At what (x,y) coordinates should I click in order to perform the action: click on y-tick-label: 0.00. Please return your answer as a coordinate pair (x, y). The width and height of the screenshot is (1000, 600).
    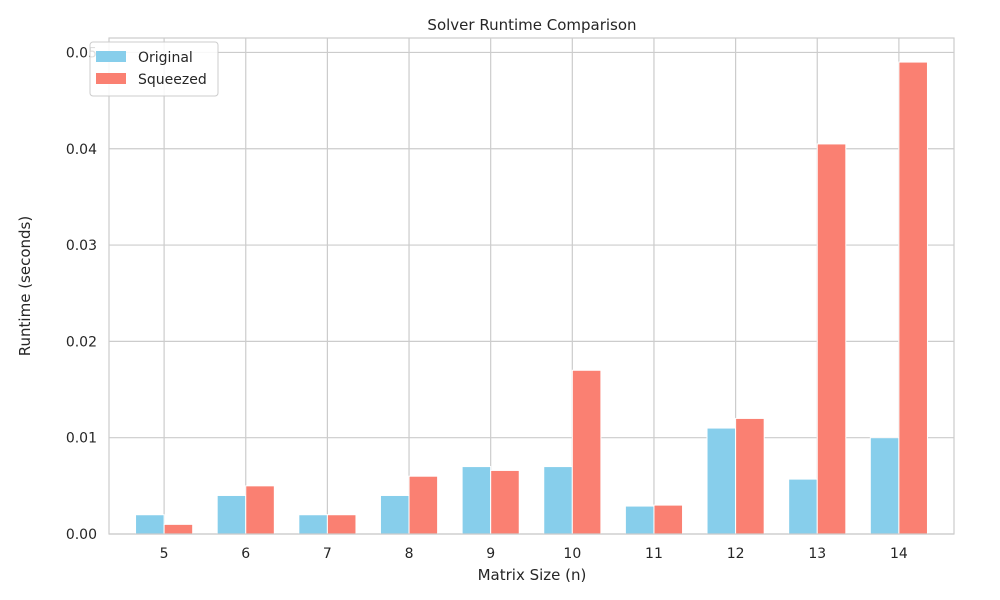
    Looking at the image, I should click on (81, 535).